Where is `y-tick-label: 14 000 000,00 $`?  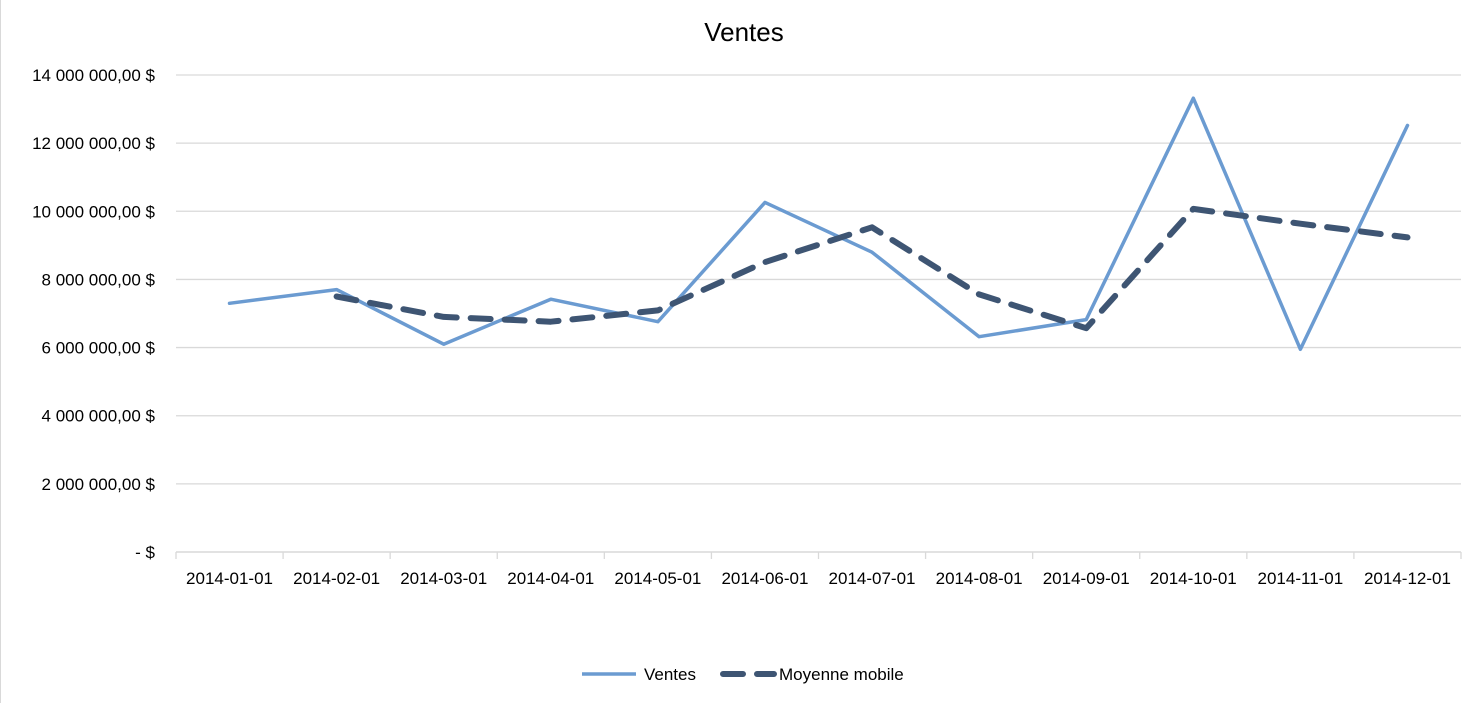 y-tick-label: 14 000 000,00 $ is located at coordinates (93, 75).